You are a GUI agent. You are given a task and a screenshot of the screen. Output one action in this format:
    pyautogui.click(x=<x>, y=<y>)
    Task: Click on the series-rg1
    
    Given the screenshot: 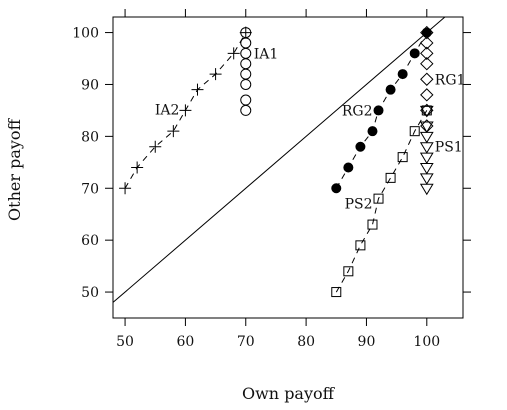 What is the action you would take?
    pyautogui.click(x=427, y=79)
    